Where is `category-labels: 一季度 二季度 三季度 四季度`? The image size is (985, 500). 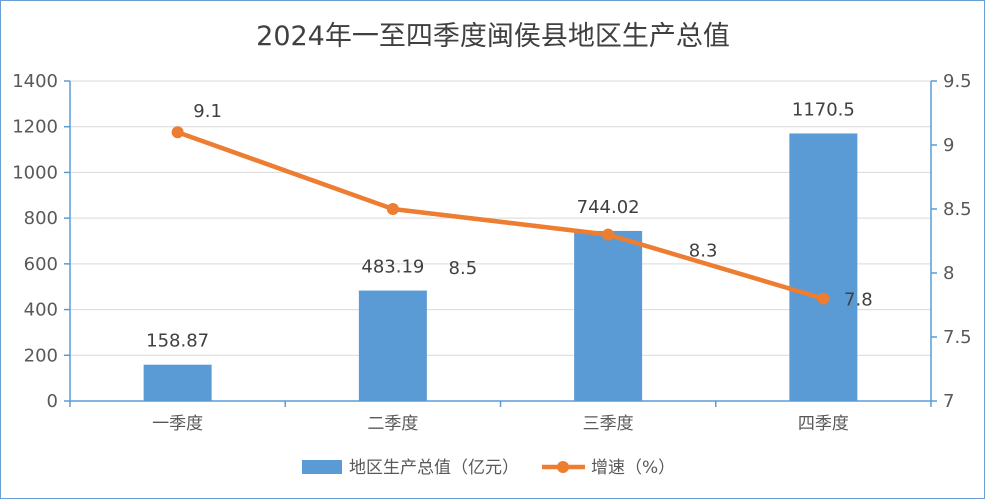 category-labels: 一季度 二季度 三季度 四季度 is located at coordinates (500, 424).